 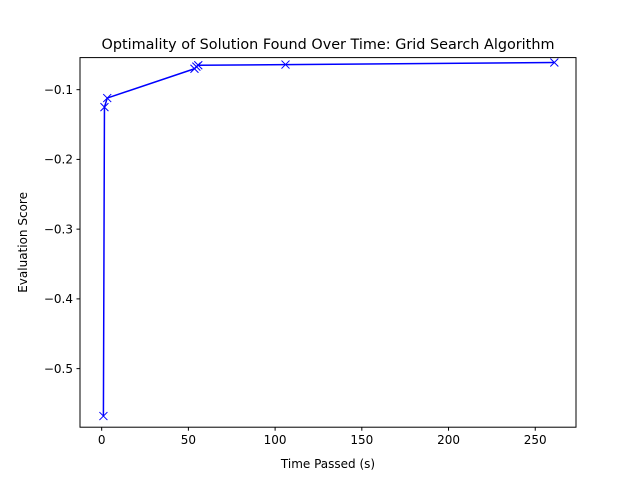 I want to click on y-tick-label: −0.2, so click(x=58, y=160).